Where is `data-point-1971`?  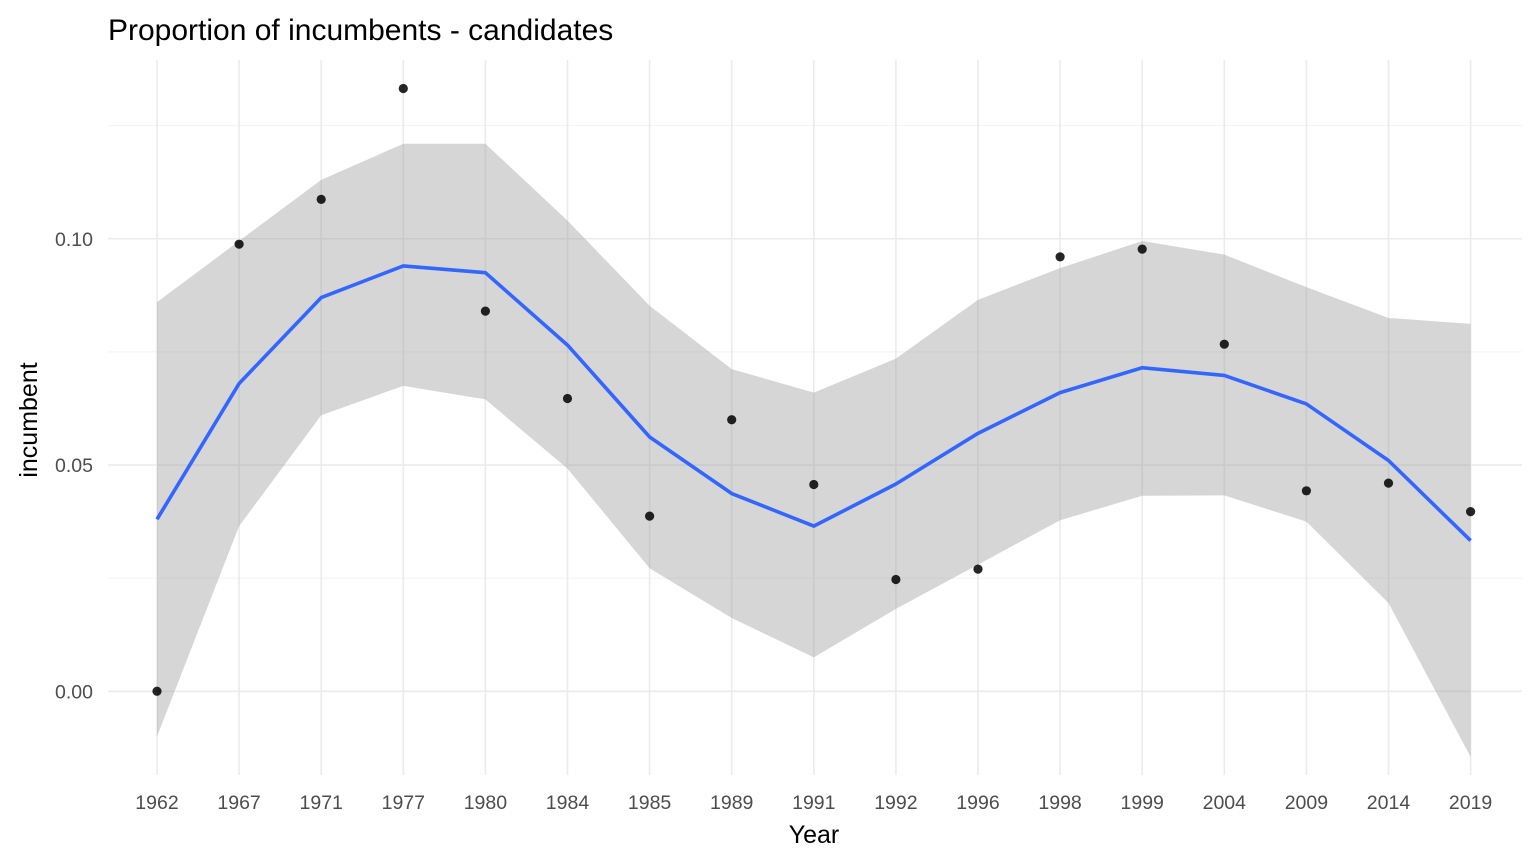
data-point-1971 is located at coordinates (321, 199).